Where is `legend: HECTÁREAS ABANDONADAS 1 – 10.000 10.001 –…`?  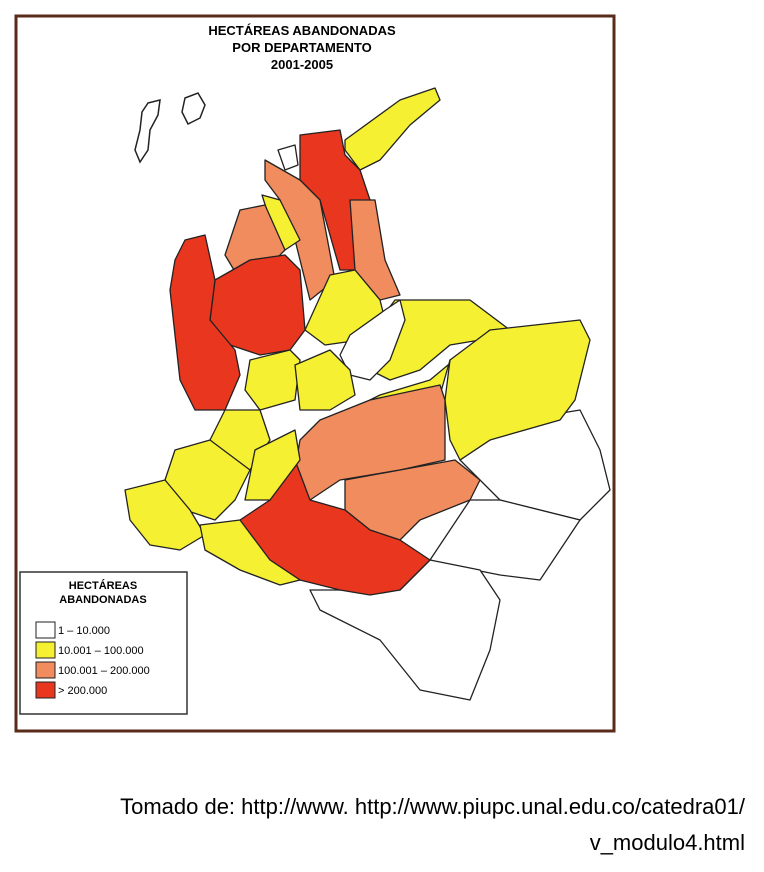
legend: HECTÁREAS ABANDONADAS 1 – 10.000 10.001 –… is located at coordinates (103, 643).